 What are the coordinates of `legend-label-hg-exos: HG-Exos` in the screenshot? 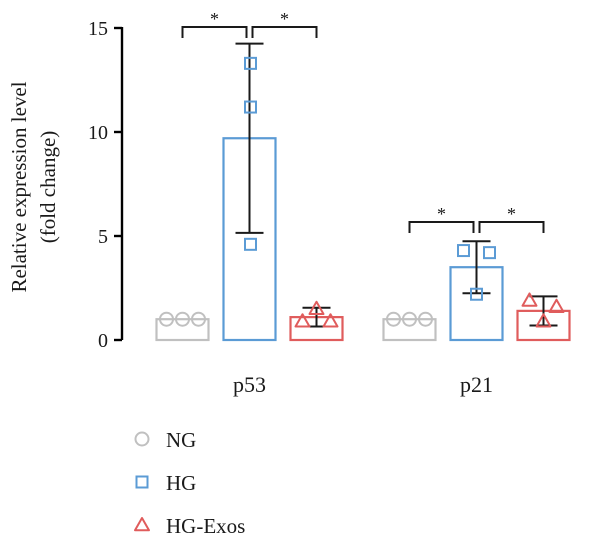 It's located at (205, 526).